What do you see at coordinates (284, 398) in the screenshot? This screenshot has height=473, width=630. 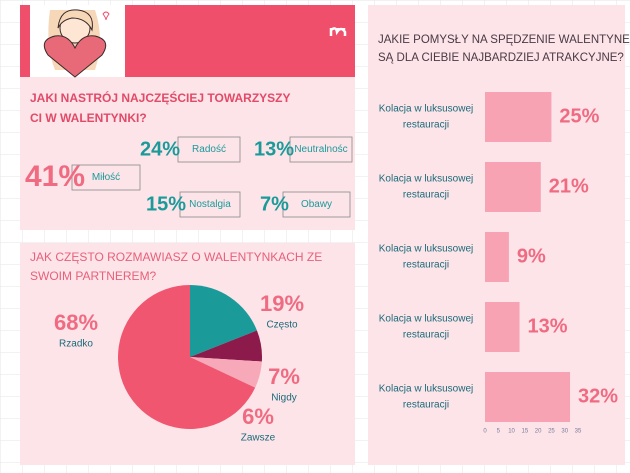 I see `pie-category-label: Nigdy` at bounding box center [284, 398].